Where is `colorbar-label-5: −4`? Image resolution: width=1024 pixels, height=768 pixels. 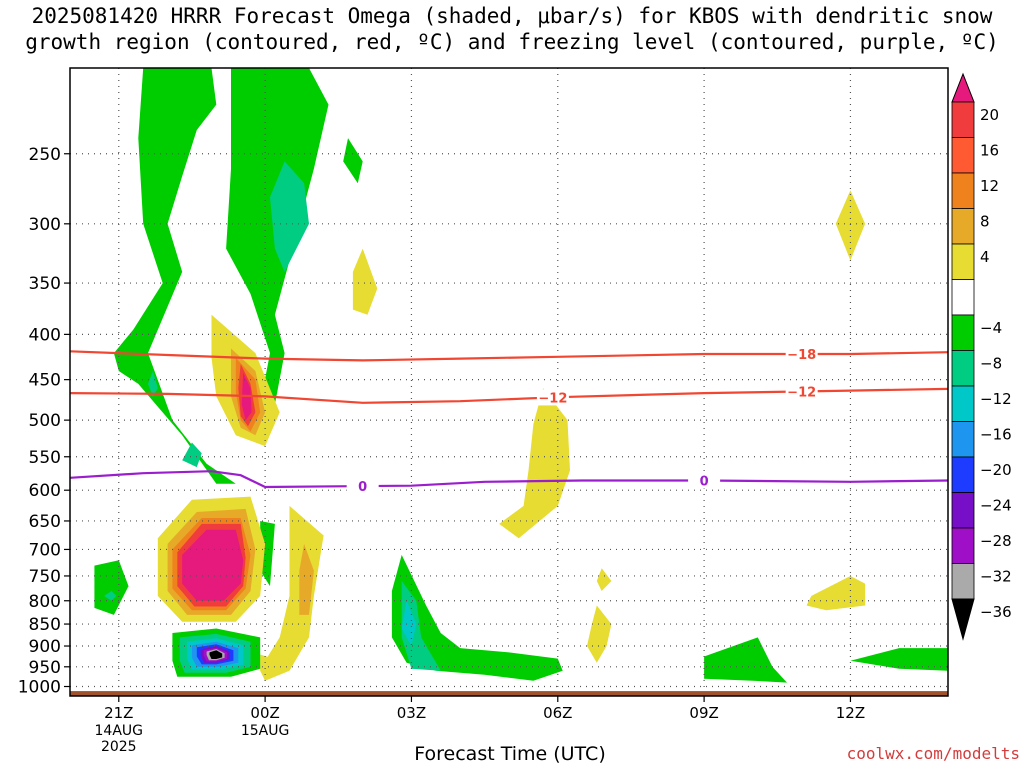 colorbar-label-5: −4 is located at coordinates (991, 328).